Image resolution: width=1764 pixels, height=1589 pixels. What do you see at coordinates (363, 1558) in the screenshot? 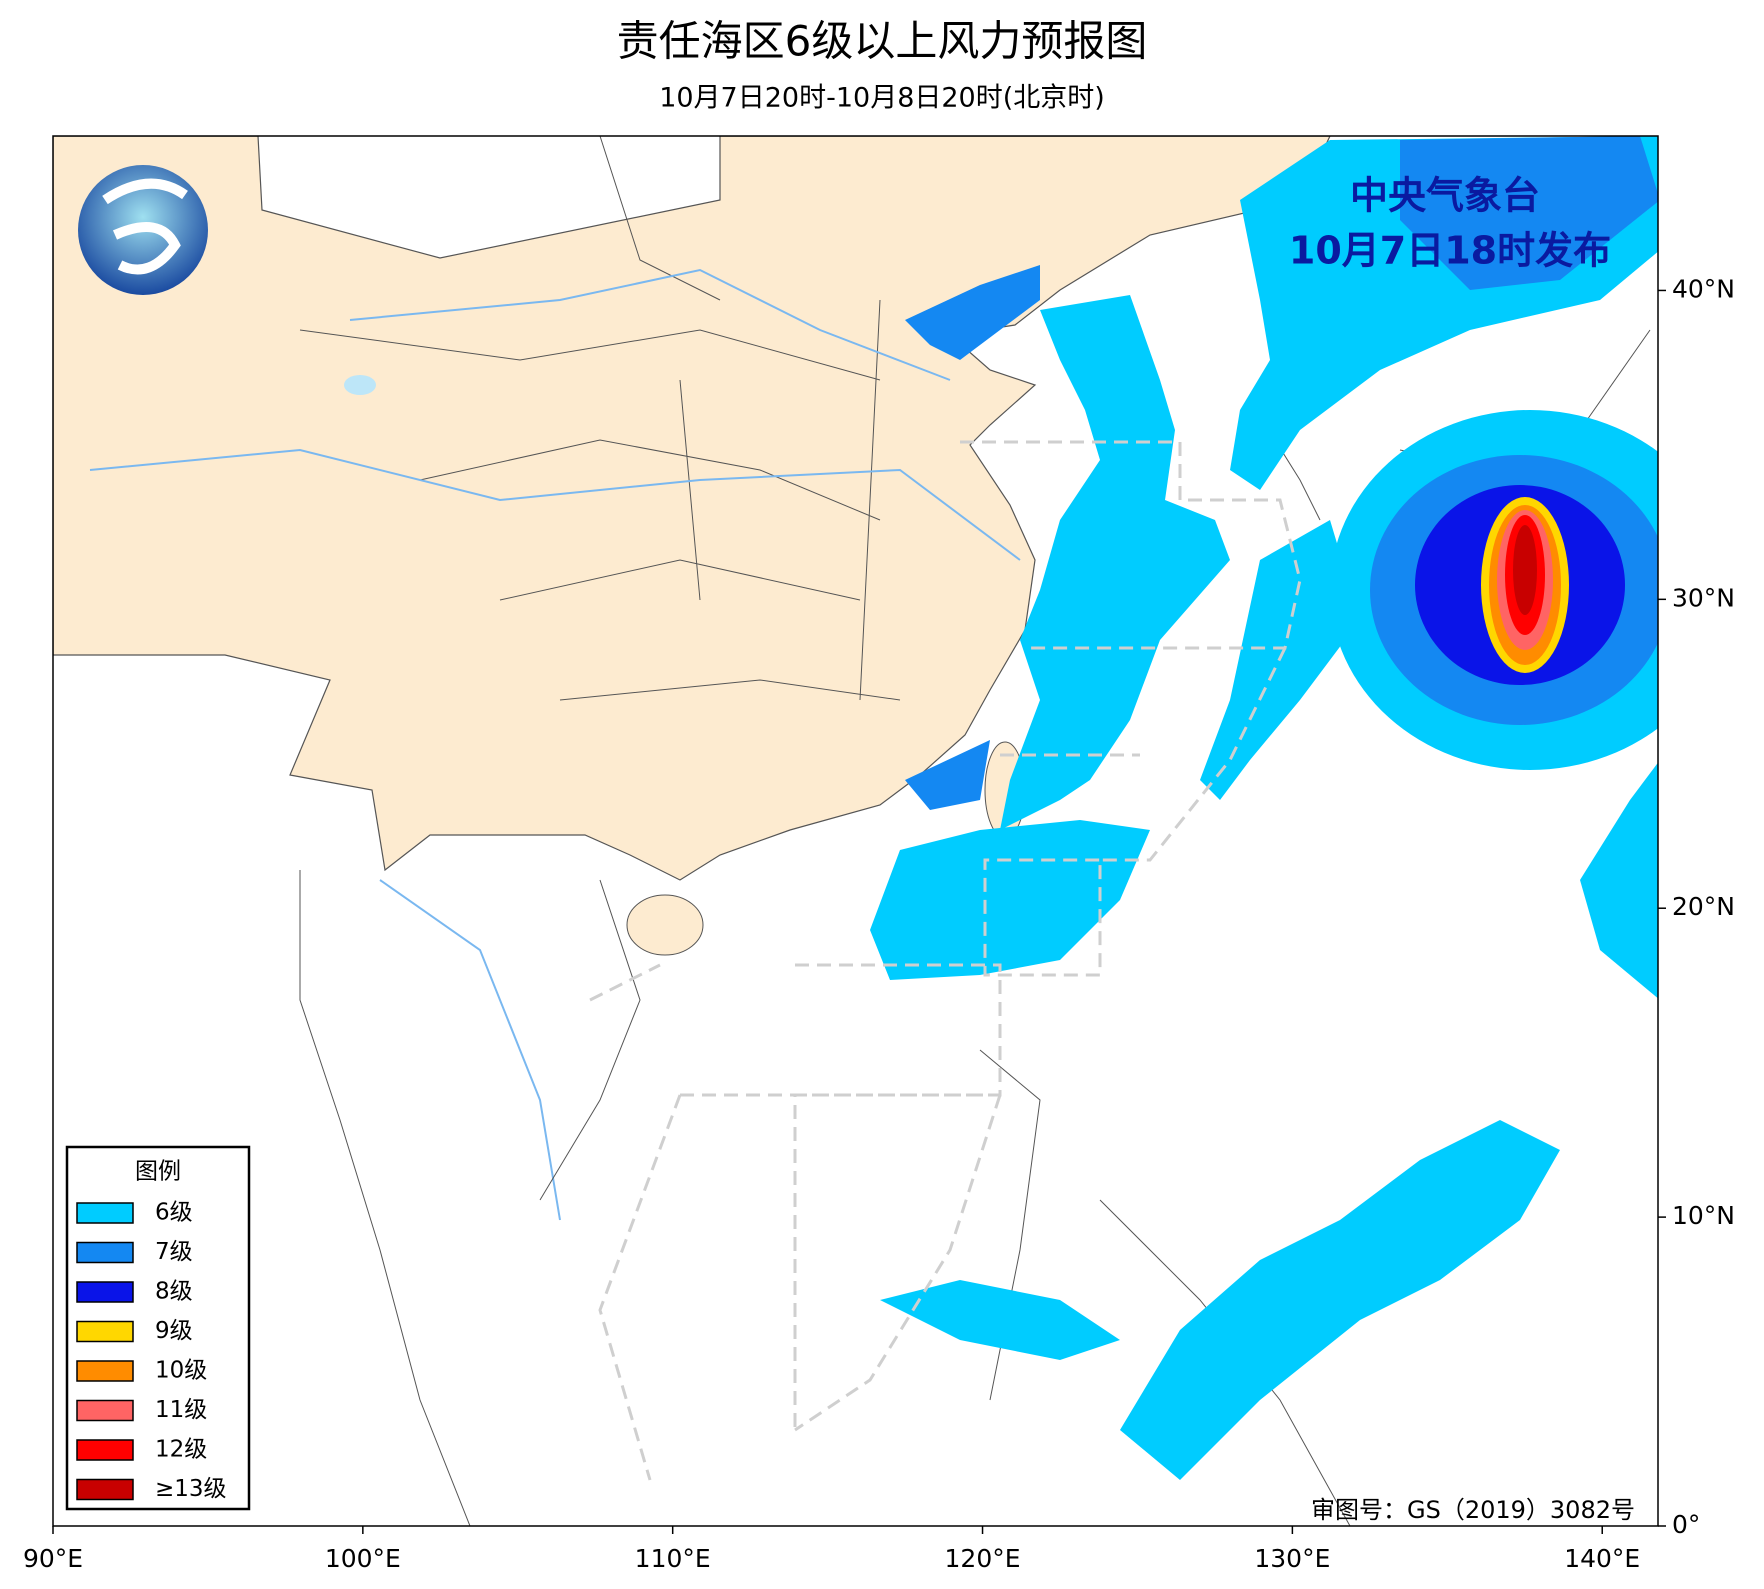
I see `x-tick-label: 100°E` at bounding box center [363, 1558].